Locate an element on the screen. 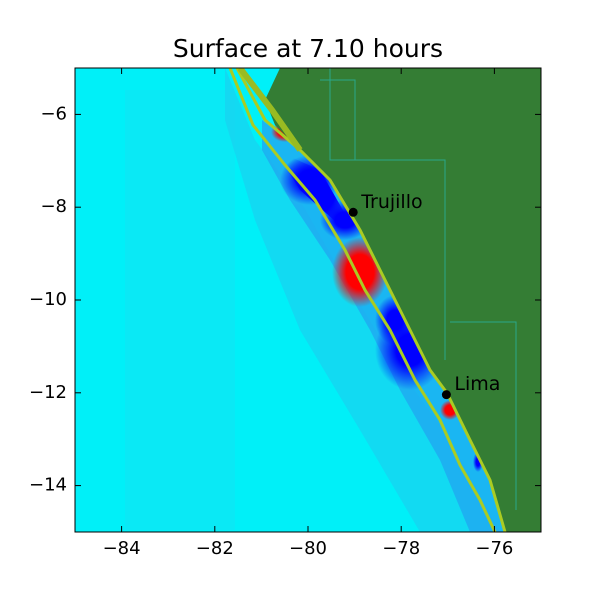 This screenshot has height=600, width=600. x-tick-label: −82 is located at coordinates (215, 548).